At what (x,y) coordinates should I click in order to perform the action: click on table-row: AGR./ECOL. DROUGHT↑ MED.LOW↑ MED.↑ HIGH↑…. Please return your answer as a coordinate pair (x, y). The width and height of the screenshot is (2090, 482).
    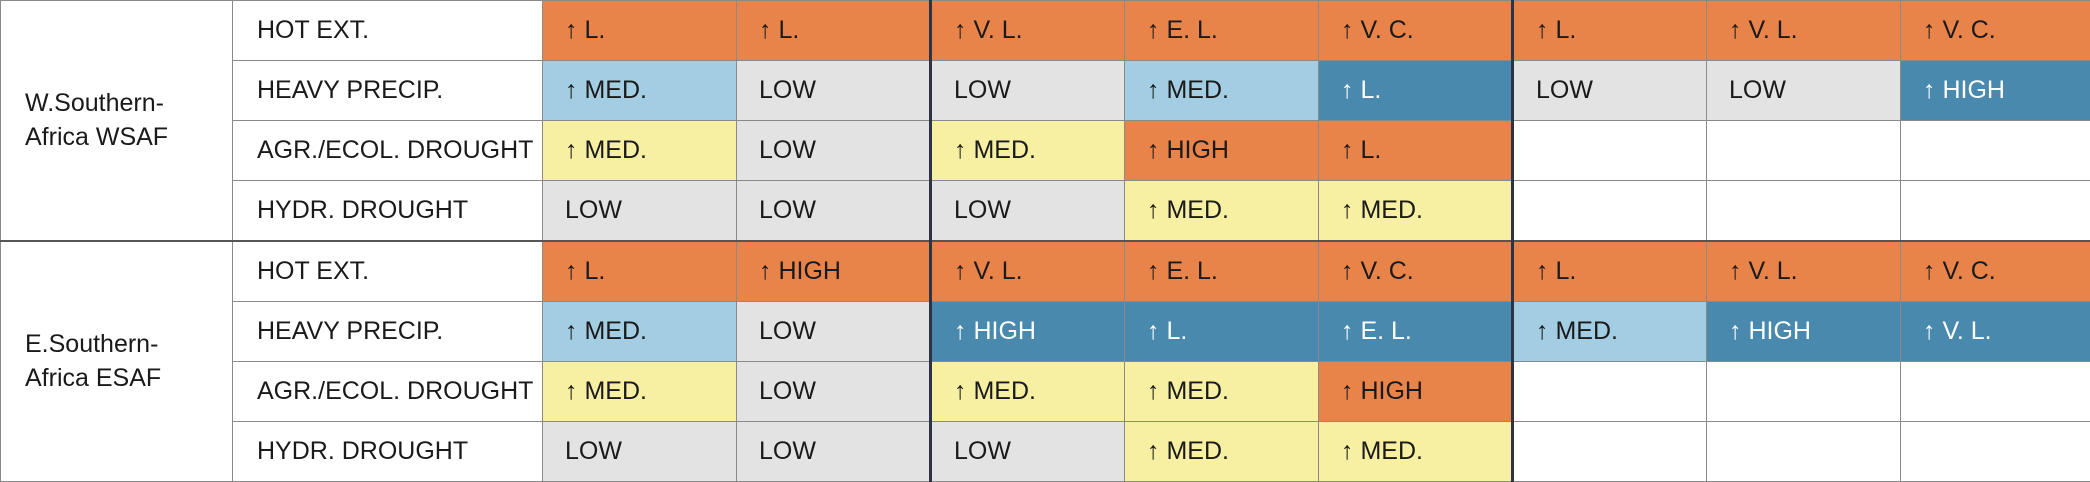
    Looking at the image, I should click on (1045, 151).